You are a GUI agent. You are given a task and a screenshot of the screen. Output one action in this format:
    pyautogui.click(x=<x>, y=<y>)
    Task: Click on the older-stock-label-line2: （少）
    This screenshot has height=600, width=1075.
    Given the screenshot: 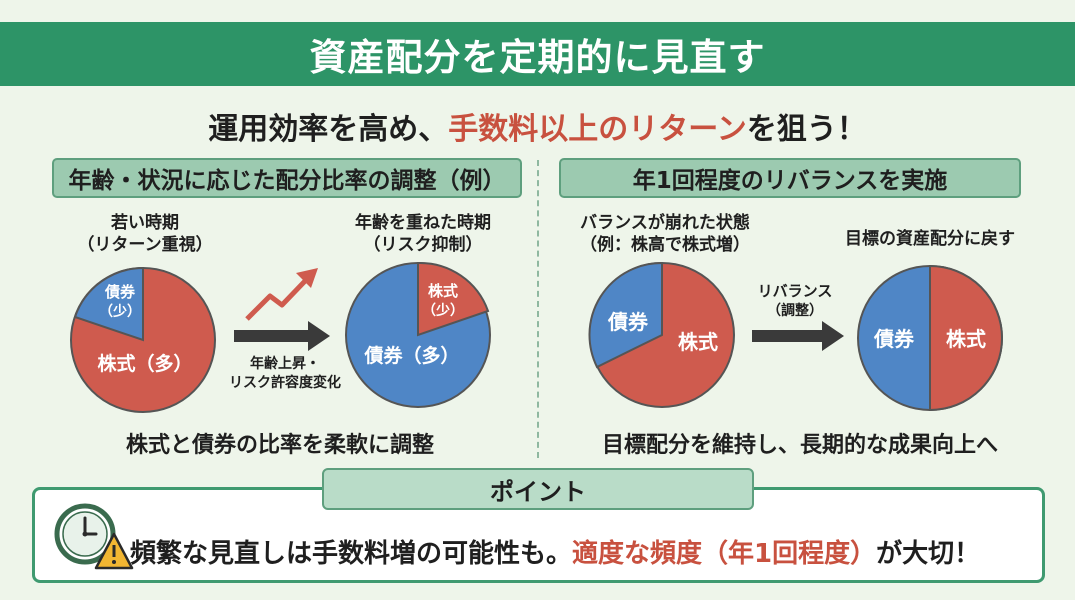 What is the action you would take?
    pyautogui.click(x=443, y=310)
    